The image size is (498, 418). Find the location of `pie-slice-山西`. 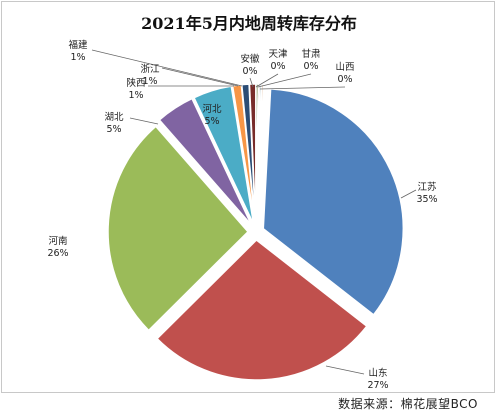

pie-slice-山西 is located at coordinates (260, 154).